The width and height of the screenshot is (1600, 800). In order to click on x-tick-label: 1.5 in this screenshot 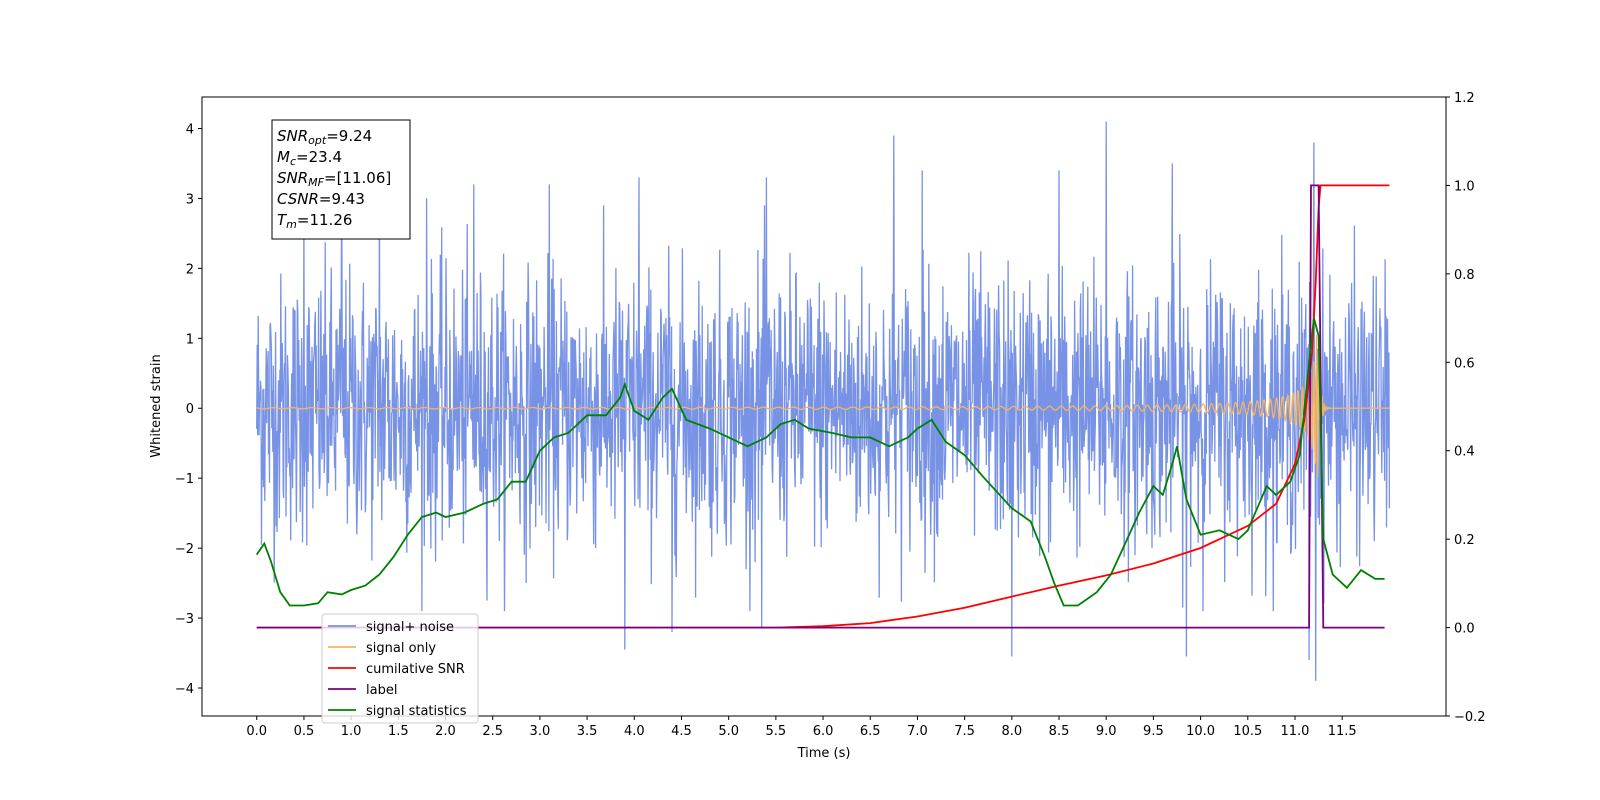, I will do `click(398, 731)`.